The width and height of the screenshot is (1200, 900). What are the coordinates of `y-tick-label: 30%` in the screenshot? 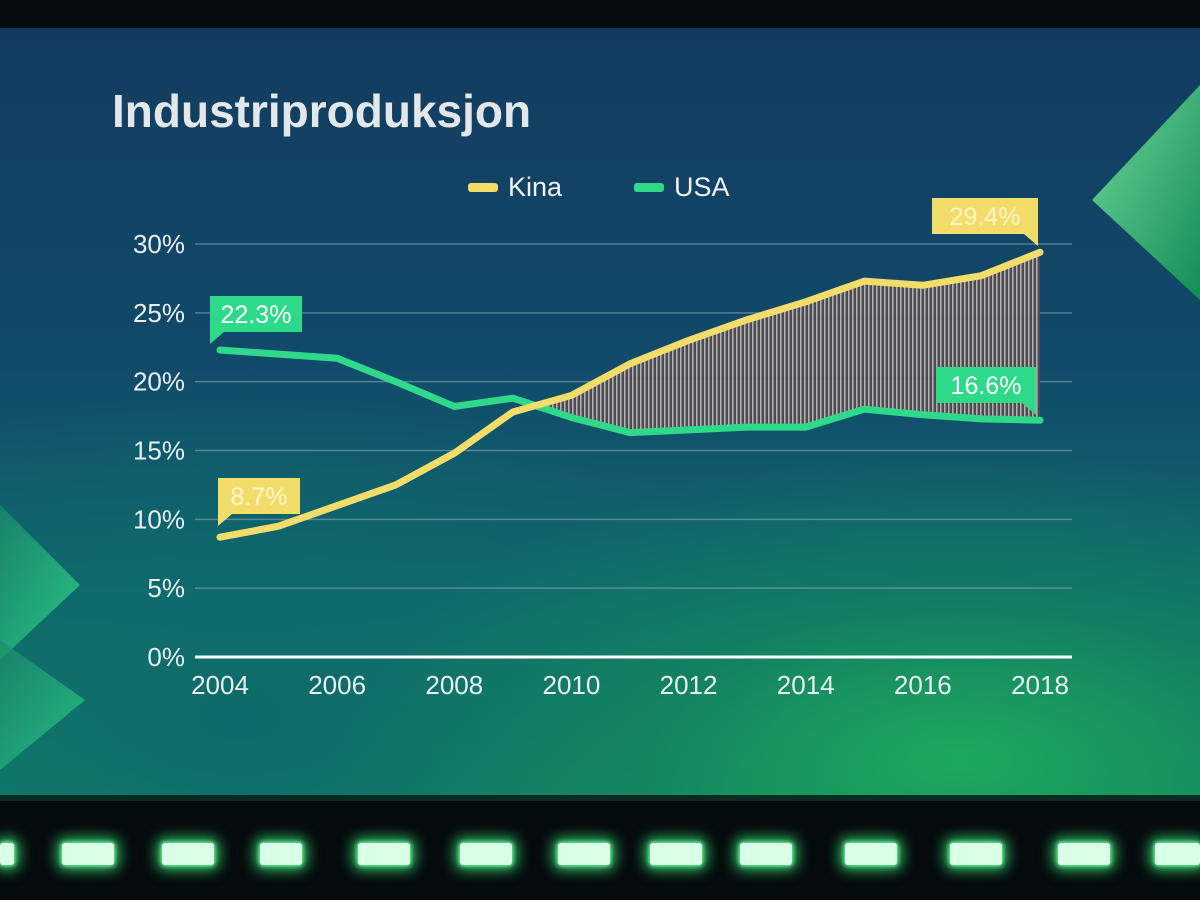 It's located at (159, 244).